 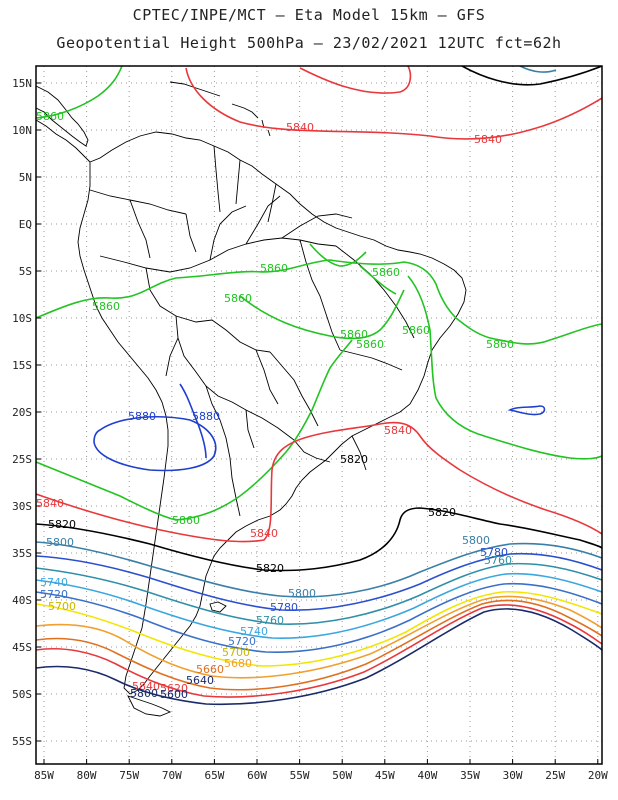 I want to click on map-title-line1: CPTEC/INPE/MCT – Eta Model 15km – GFS, so click(x=309, y=15).